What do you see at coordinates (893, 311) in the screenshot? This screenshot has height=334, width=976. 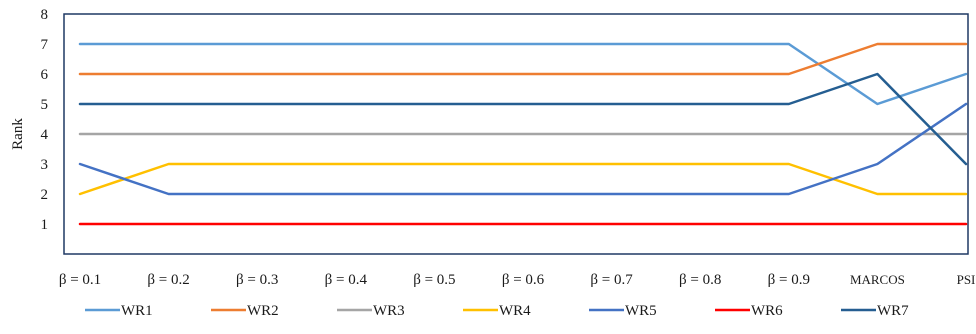 I see `legend-label-wr7: WR7` at bounding box center [893, 311].